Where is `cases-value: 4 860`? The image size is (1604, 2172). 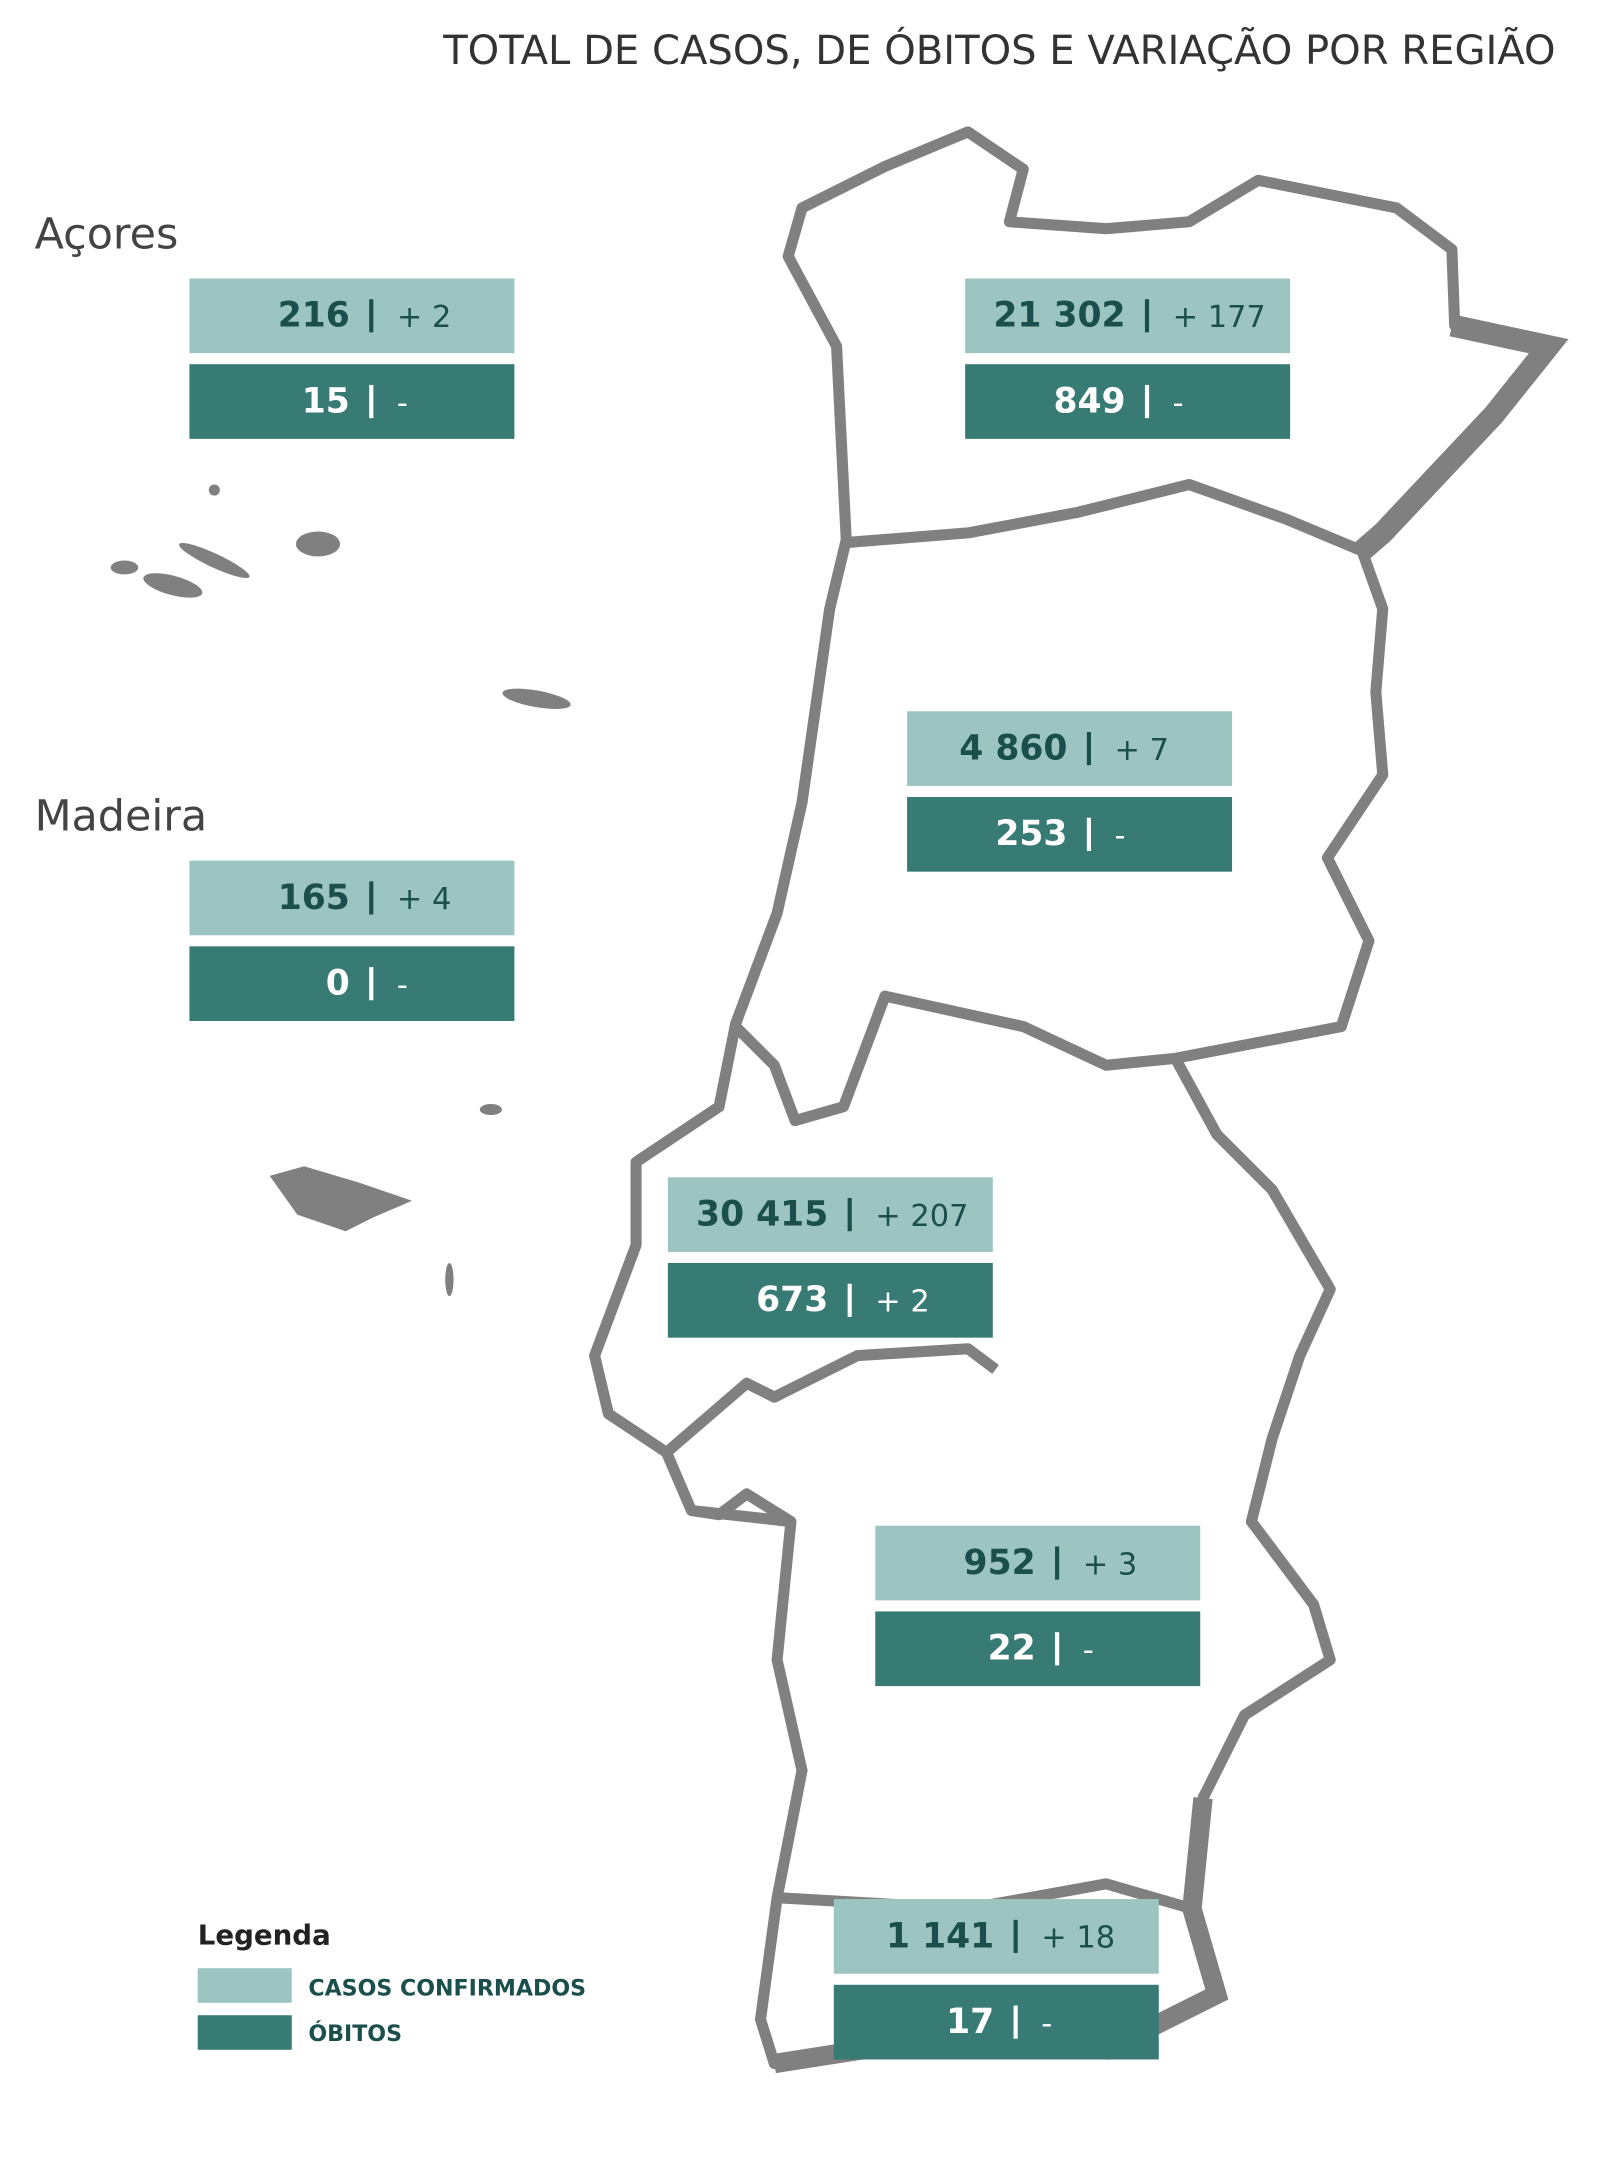
cases-value: 4 860 is located at coordinates (1013, 748).